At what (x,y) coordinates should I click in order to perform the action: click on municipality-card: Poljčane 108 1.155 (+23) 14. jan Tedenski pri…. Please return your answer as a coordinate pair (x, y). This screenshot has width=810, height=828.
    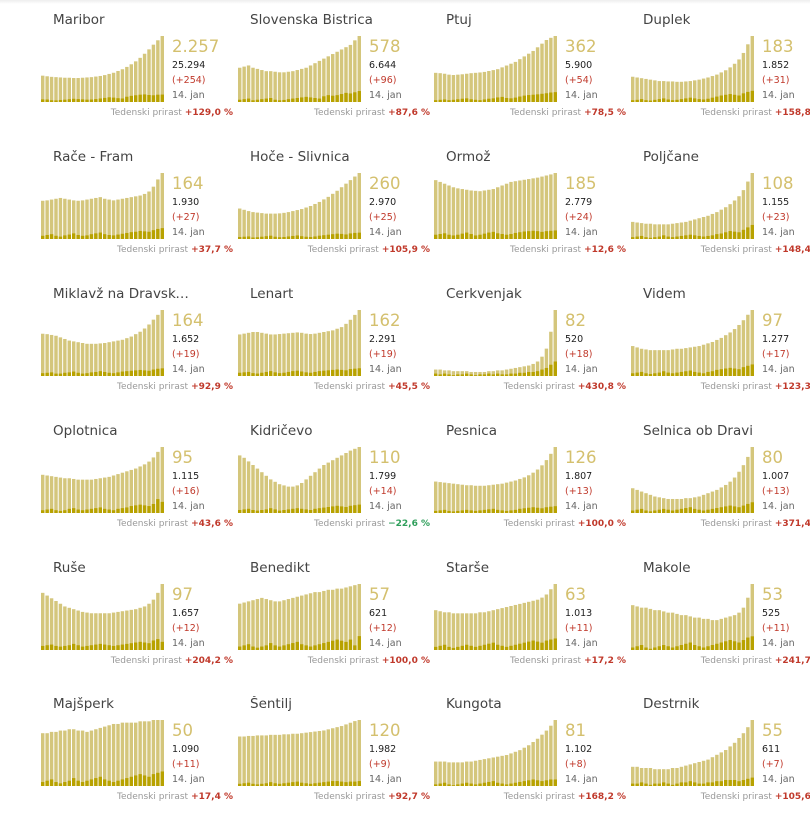
    Looking at the image, I should click on (720, 204).